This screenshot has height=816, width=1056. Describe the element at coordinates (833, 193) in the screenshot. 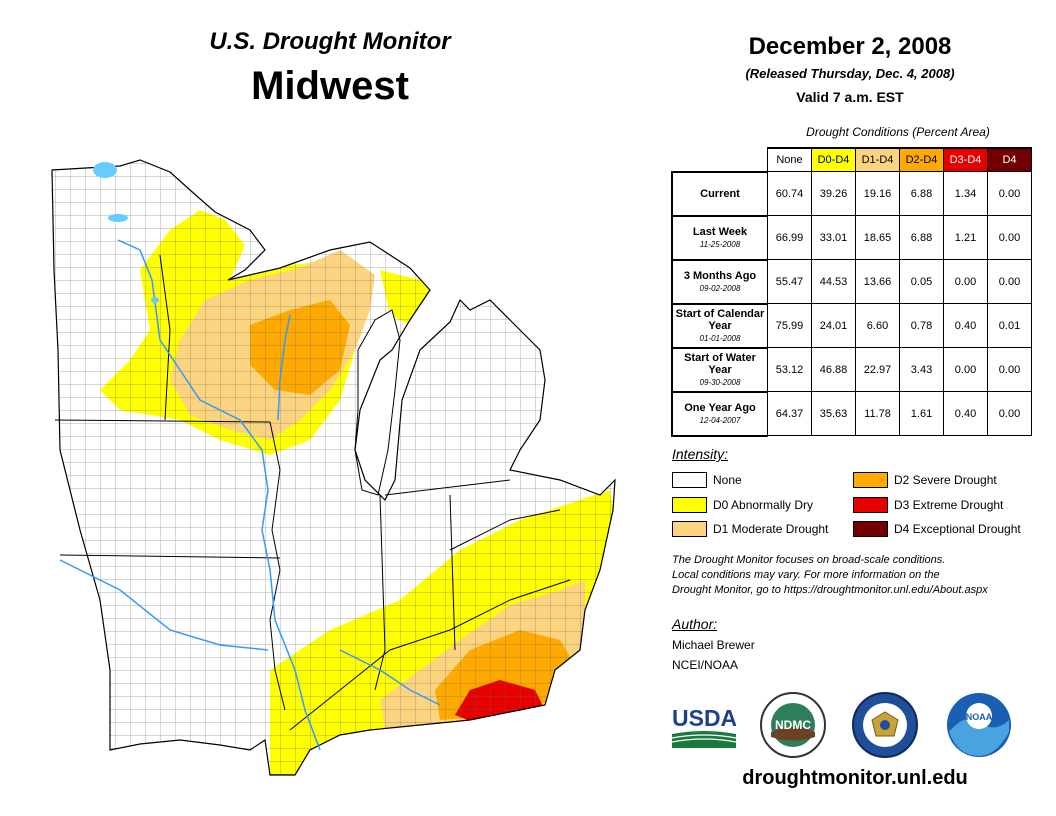

I see `table-cell: 39.26` at that location.